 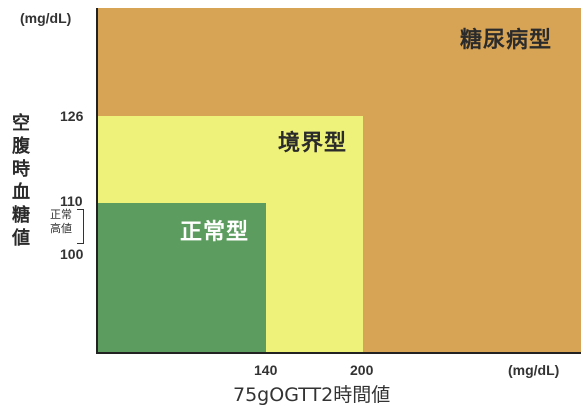 What do you see at coordinates (72, 116) in the screenshot?
I see `y-tick-label: 126` at bounding box center [72, 116].